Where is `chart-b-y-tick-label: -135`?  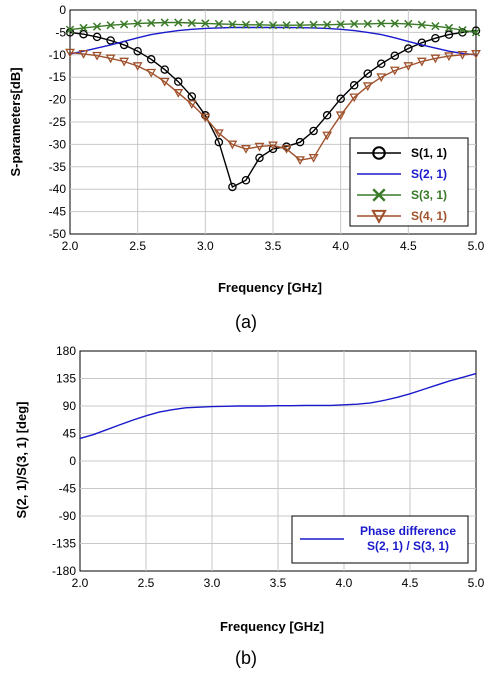
chart-b-y-tick-label: -135 is located at coordinates (64, 544).